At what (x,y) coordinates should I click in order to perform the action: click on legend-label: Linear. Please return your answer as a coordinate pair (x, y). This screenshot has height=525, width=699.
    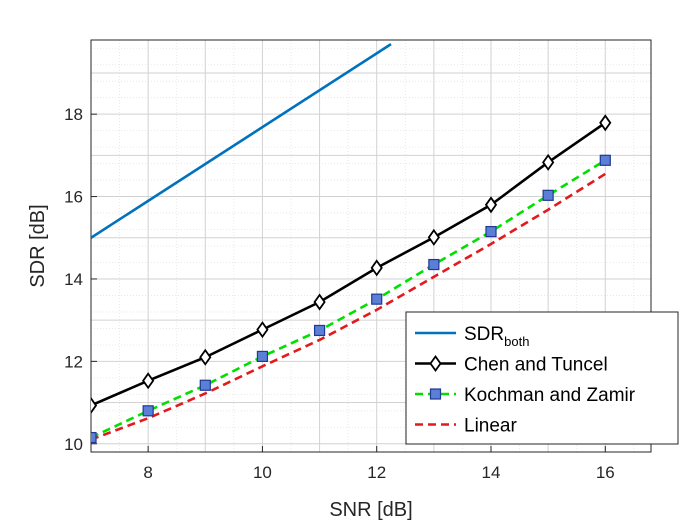
    Looking at the image, I should click on (490, 426).